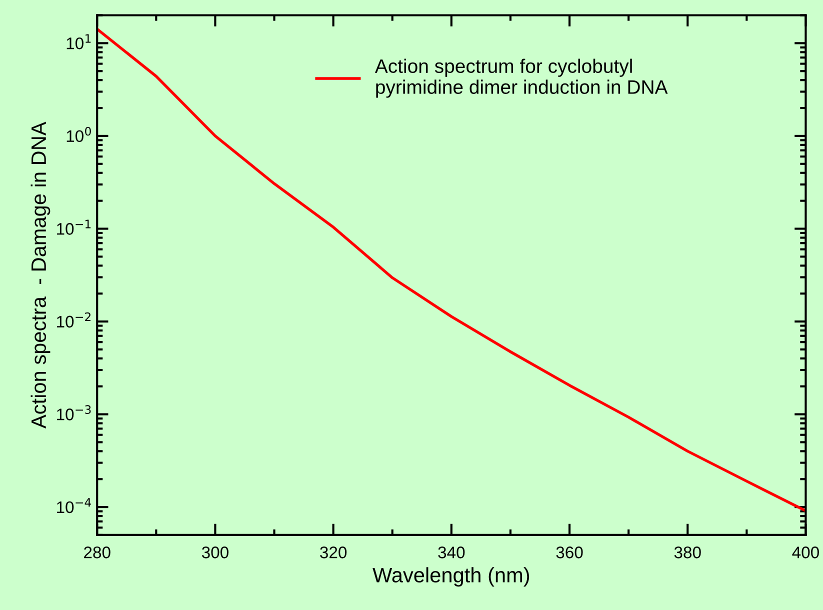  Describe the element at coordinates (451, 577) in the screenshot. I see `x-axis-title: Wavelength (nm)` at that location.